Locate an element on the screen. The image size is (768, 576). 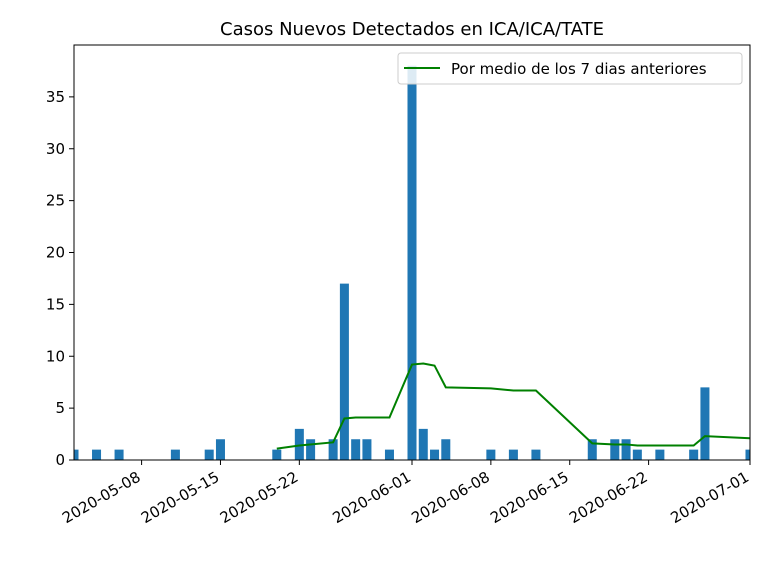
y-axis: 0 5 10 15 20 25 30 35 is located at coordinates (60, 278).